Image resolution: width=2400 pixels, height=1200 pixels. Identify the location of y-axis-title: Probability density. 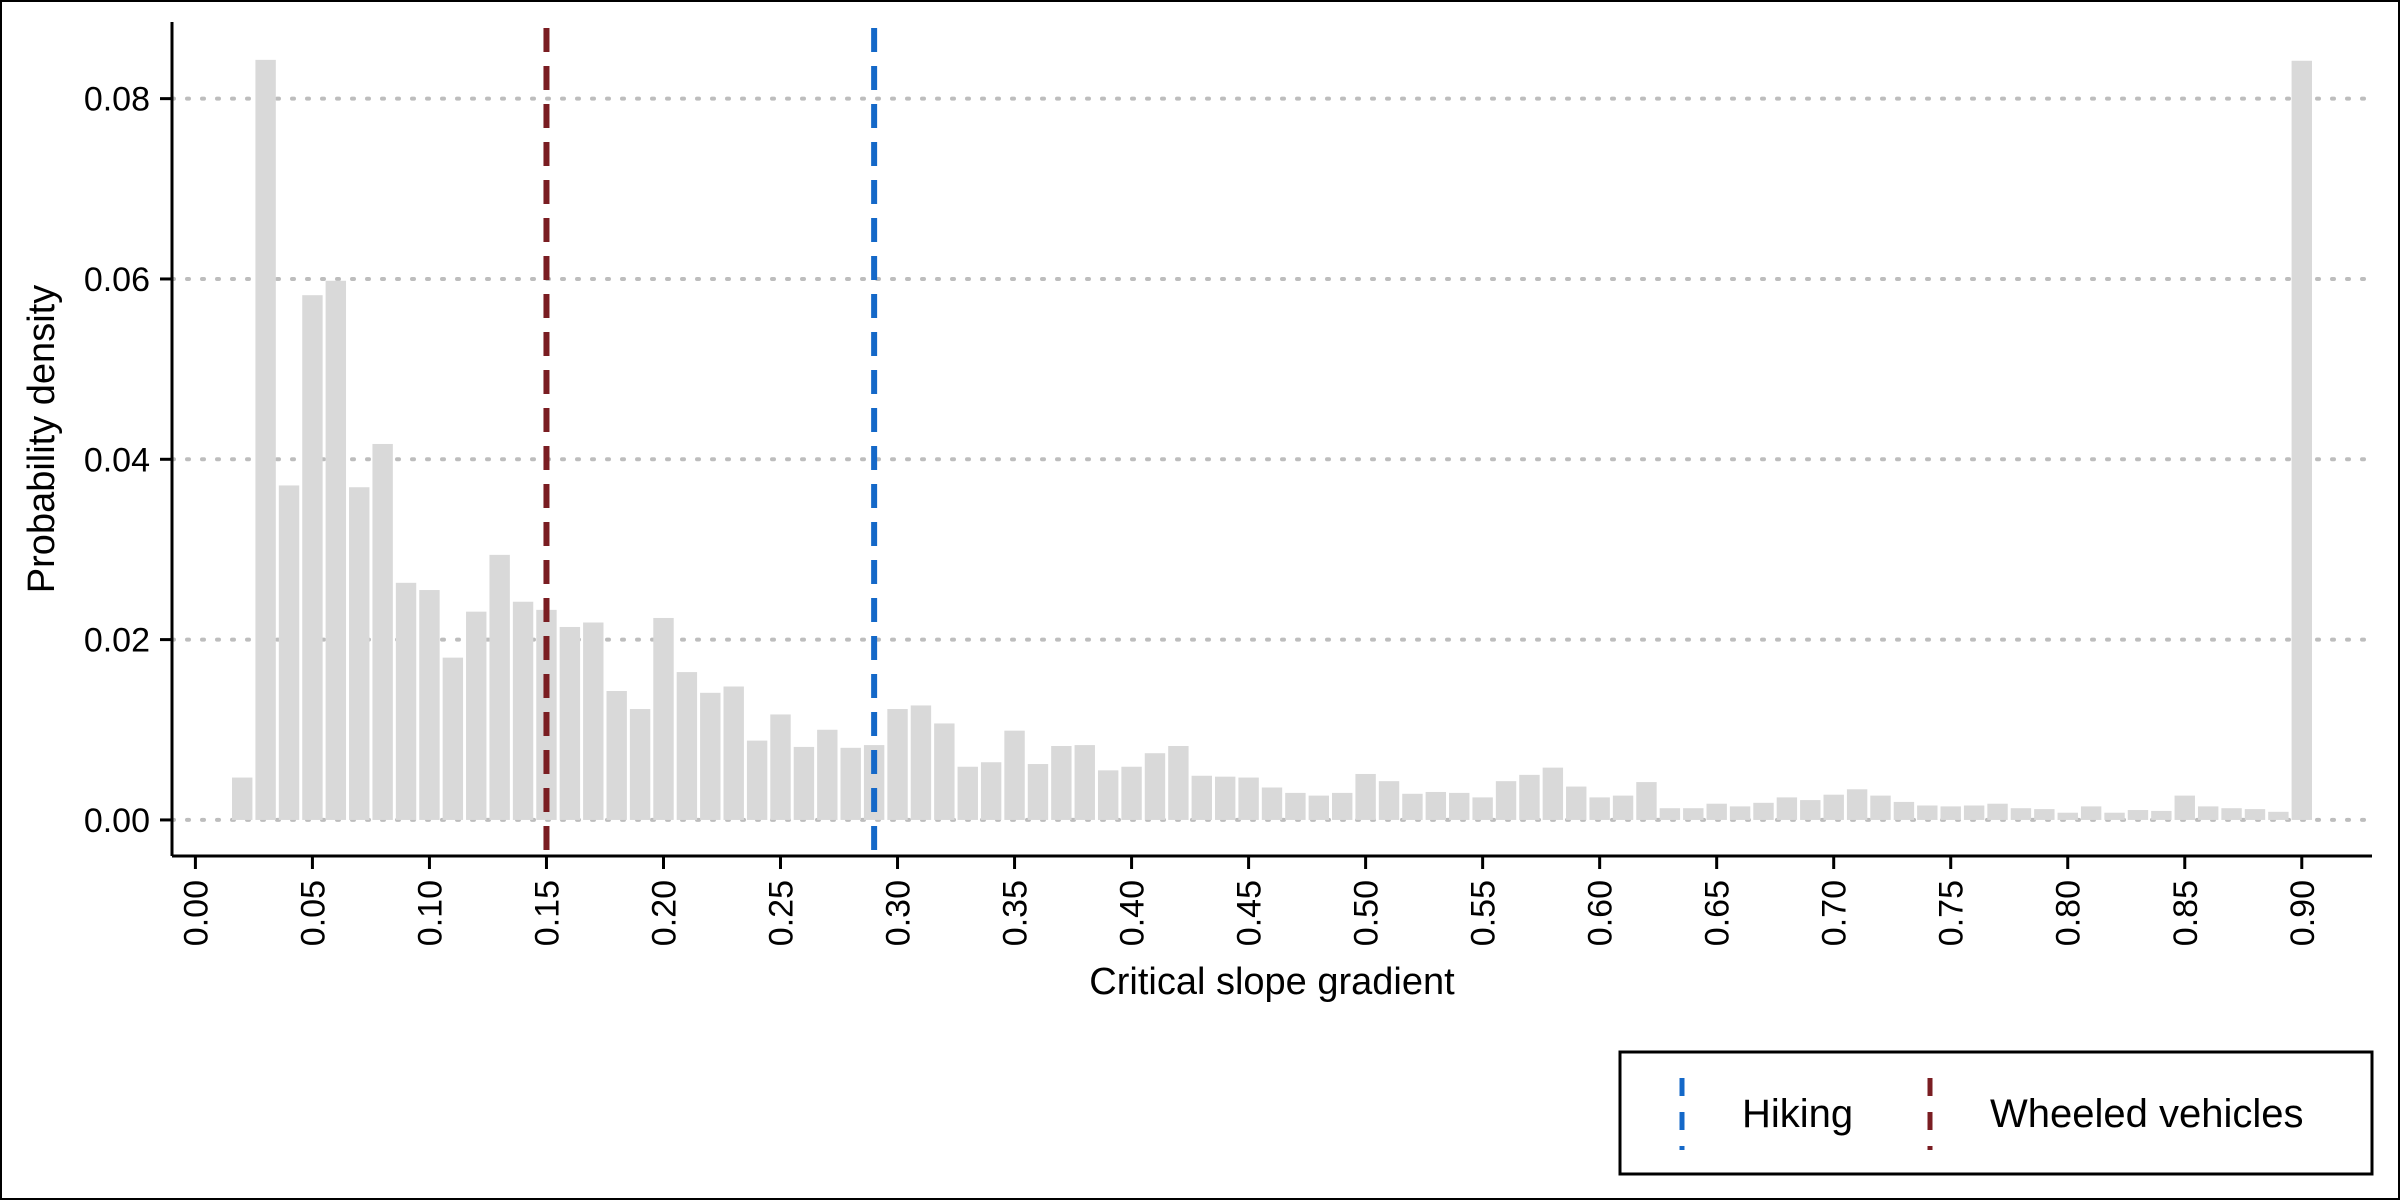
(42, 439).